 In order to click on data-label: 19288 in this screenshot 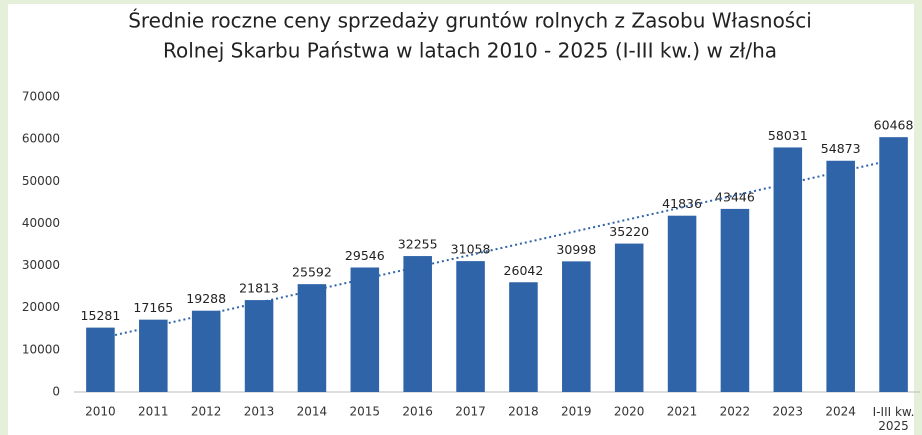, I will do `click(206, 298)`.